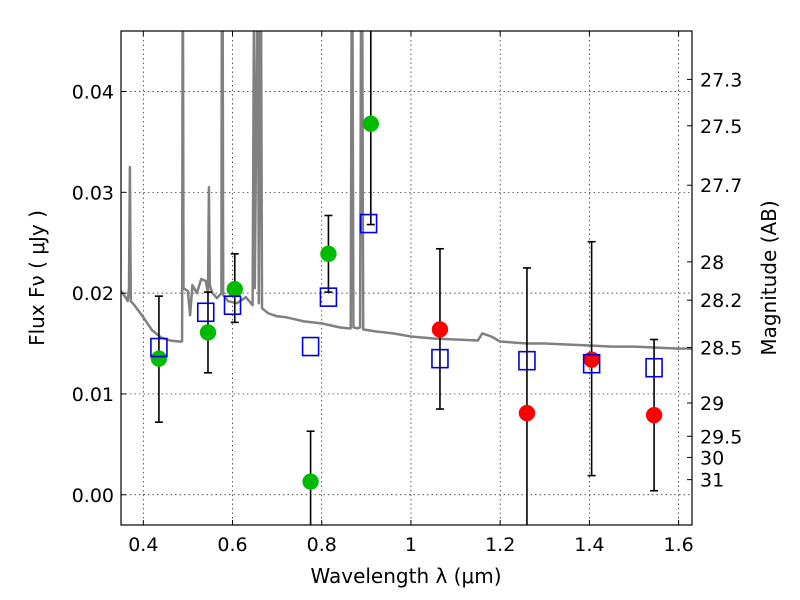 This screenshot has height=600, width=800. Describe the element at coordinates (411, 545) in the screenshot. I see `x-tick-label: 1` at that location.